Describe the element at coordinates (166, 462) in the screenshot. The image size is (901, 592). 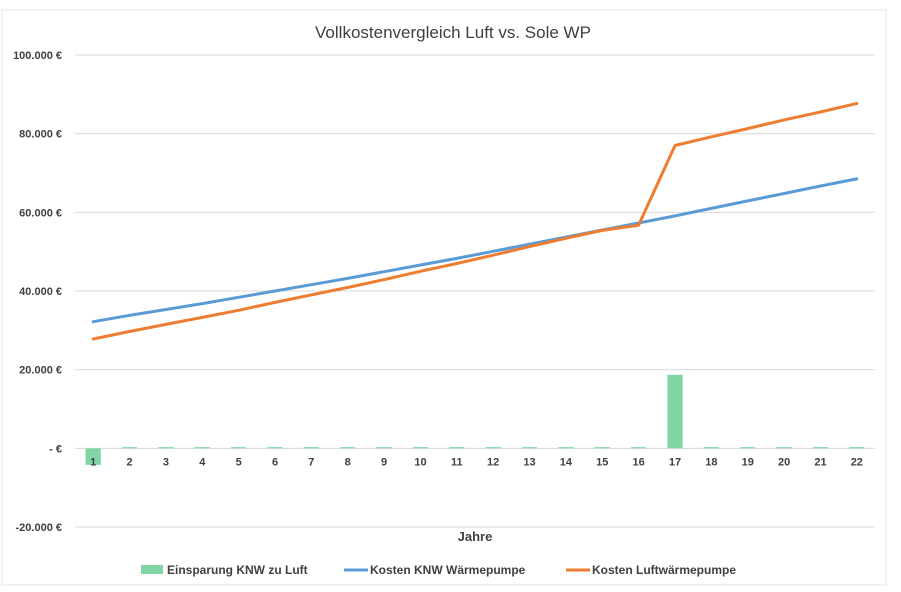
I see `x-tick-label: 3` at that location.